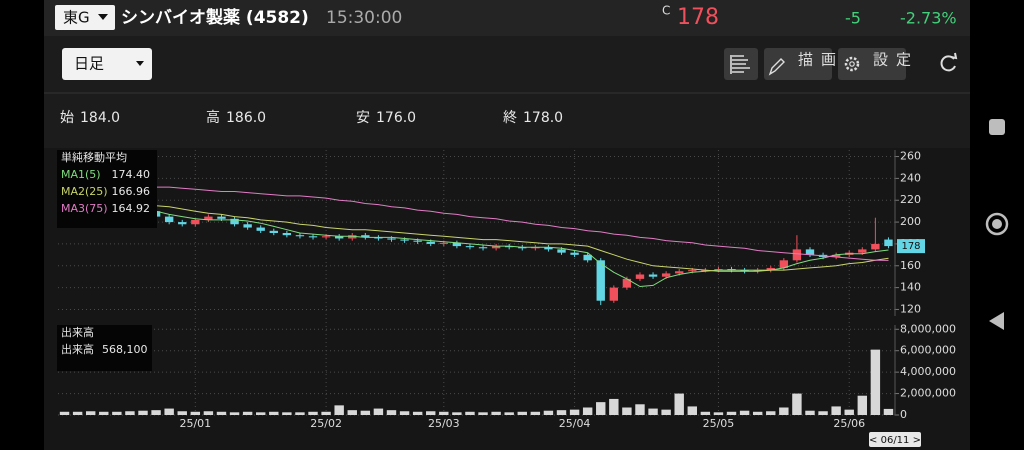  Describe the element at coordinates (444, 423) in the screenshot. I see `x-tick-label: 25/03` at that location.